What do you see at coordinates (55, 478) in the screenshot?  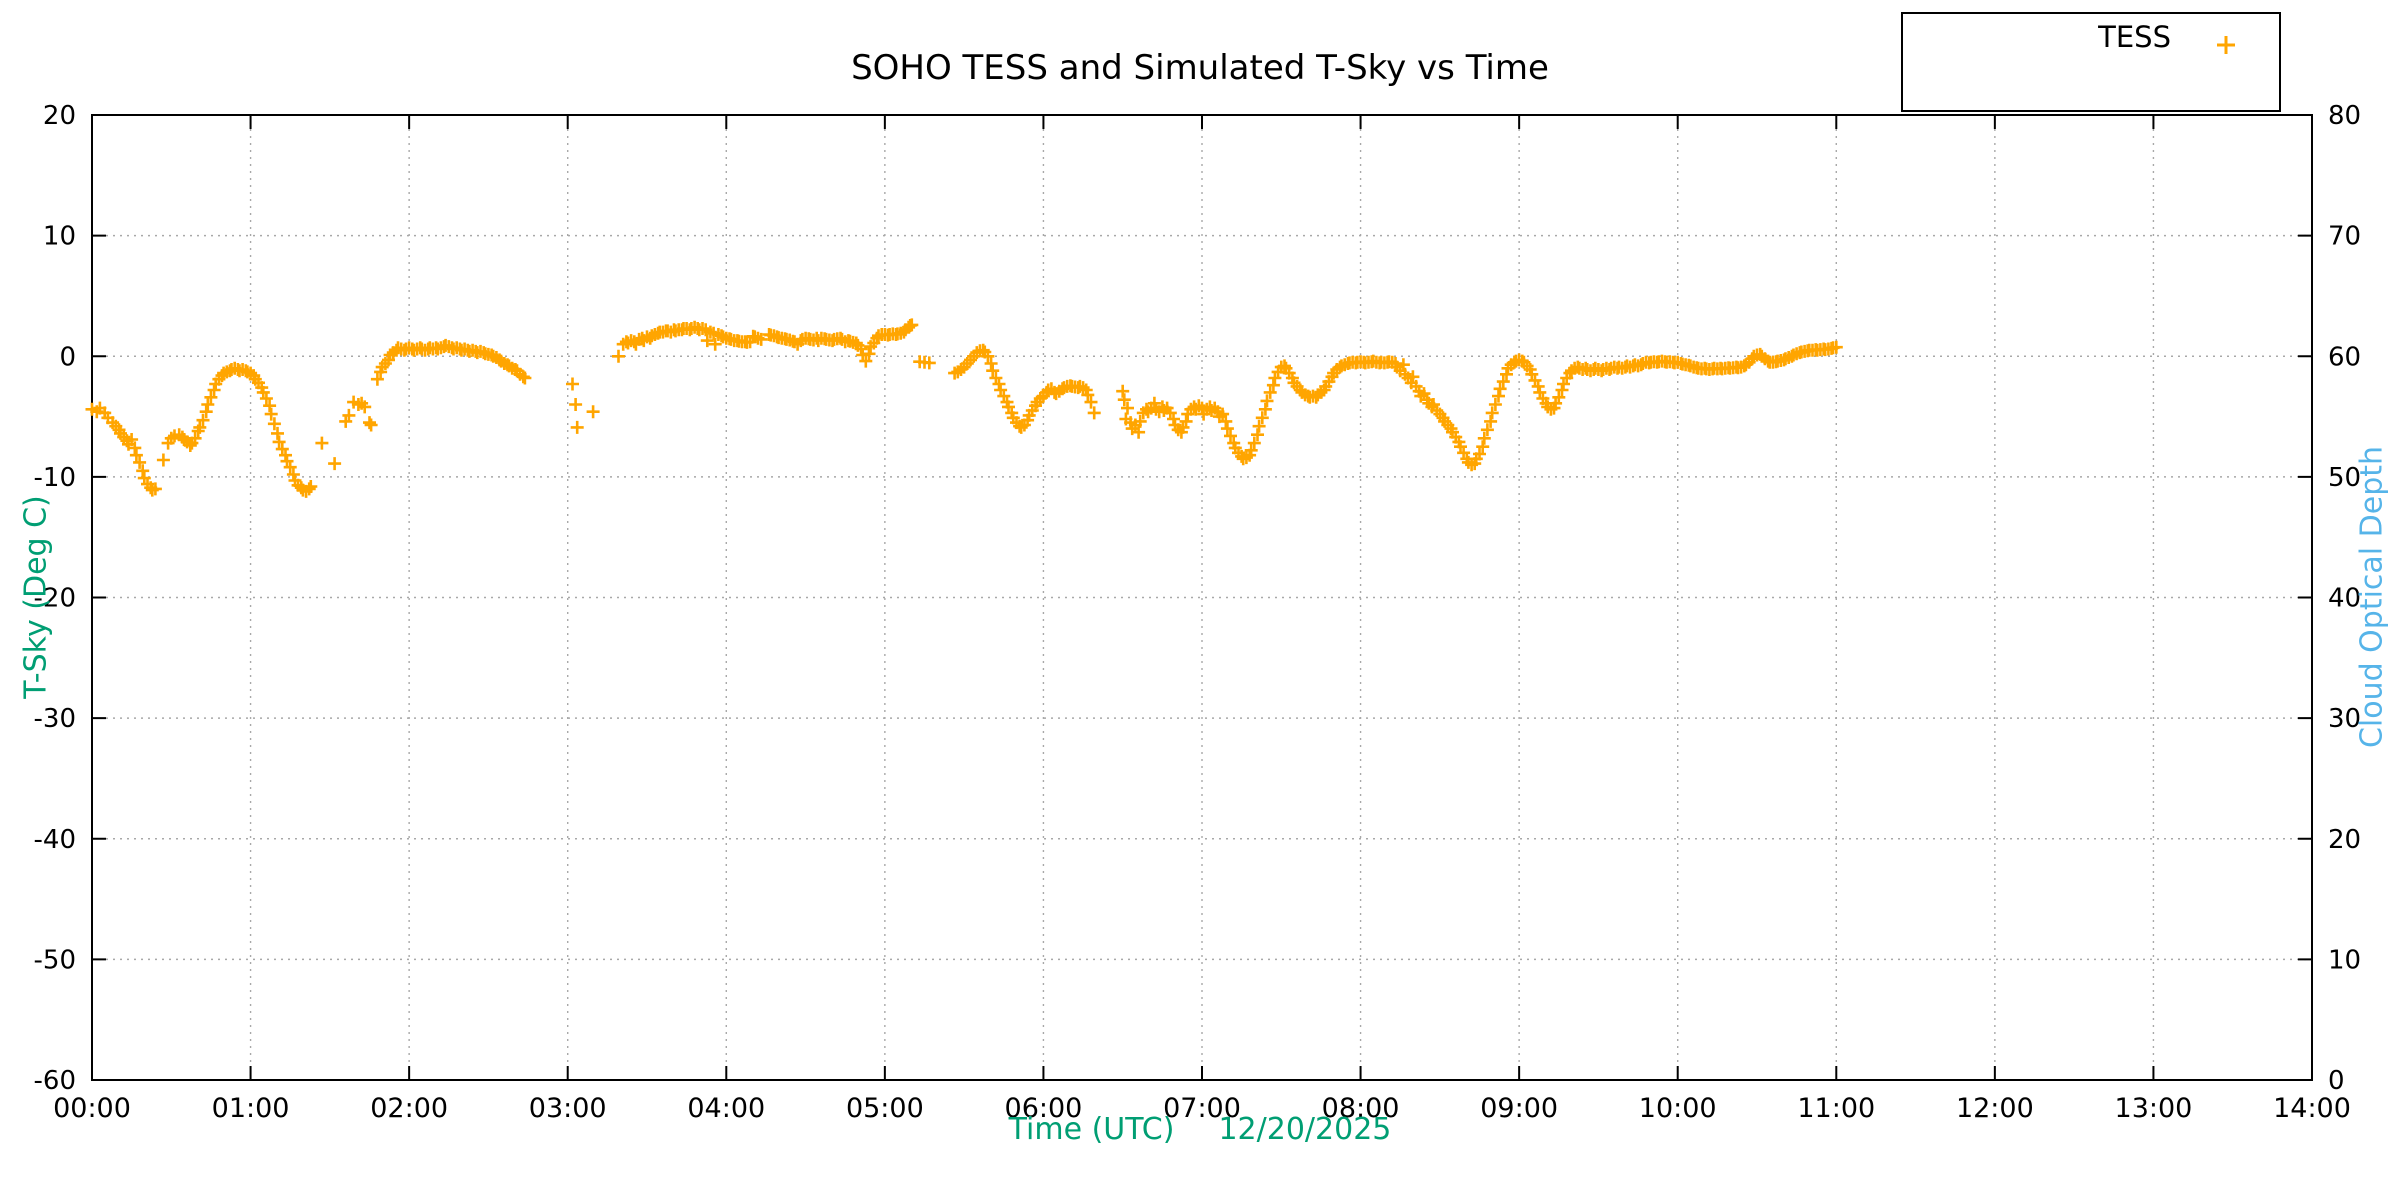 I see `svg-text: -10` at bounding box center [55, 478].